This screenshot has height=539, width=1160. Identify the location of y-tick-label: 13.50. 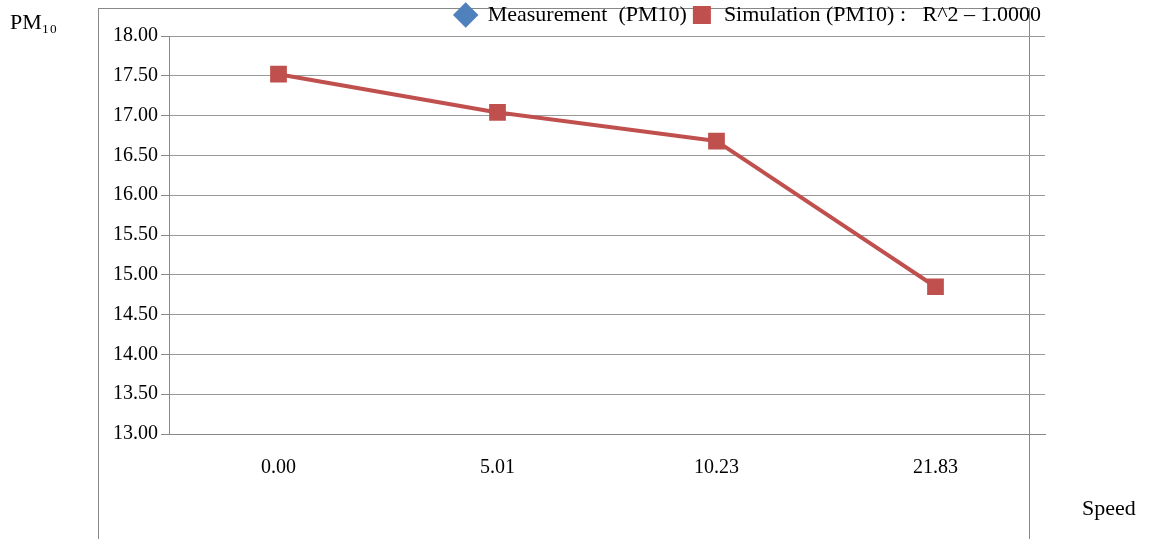
(135, 392).